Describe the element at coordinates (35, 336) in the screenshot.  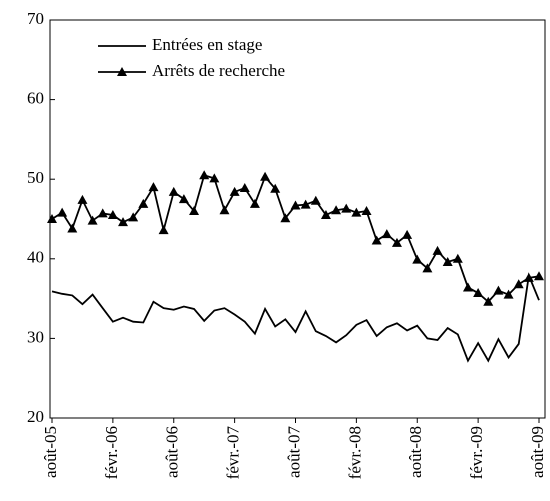
I see `y-tick-label: 30` at that location.